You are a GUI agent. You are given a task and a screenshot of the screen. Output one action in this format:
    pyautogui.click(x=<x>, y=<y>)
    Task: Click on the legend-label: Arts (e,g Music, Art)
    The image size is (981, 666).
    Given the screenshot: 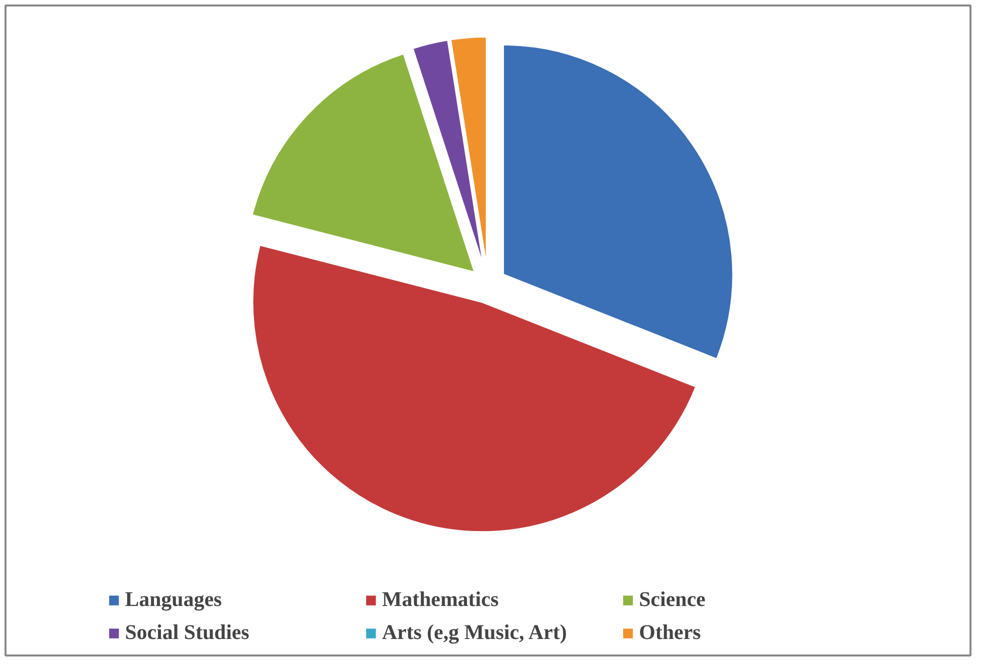 What is the action you would take?
    pyautogui.click(x=475, y=632)
    